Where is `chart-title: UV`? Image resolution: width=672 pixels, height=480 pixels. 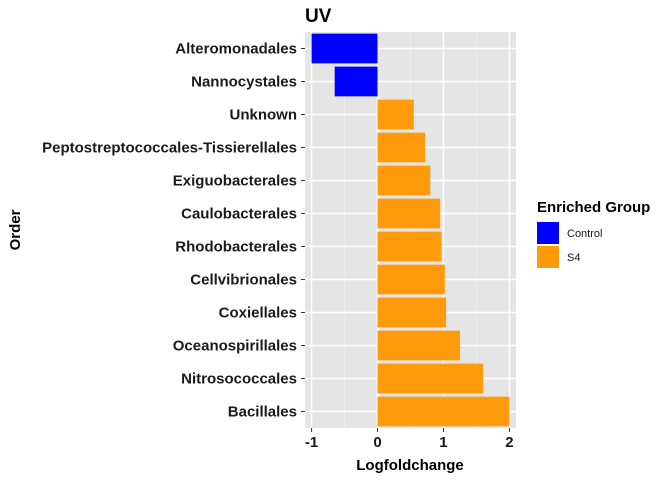
chart-title: UV is located at coordinates (318, 16).